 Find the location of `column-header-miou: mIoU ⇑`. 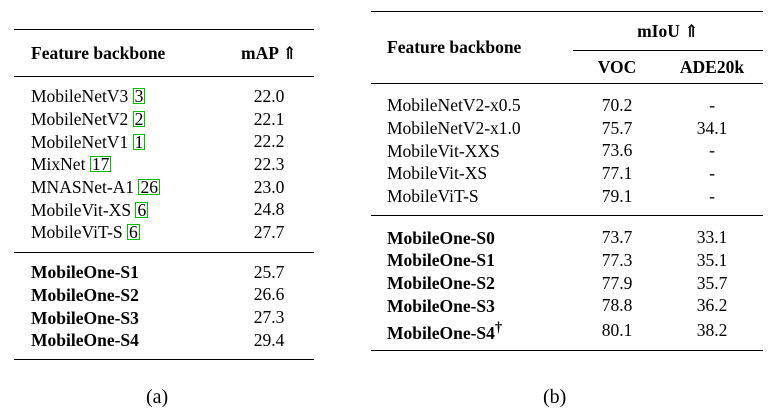

column-header-miou: mIoU ⇑ is located at coordinates (668, 31).